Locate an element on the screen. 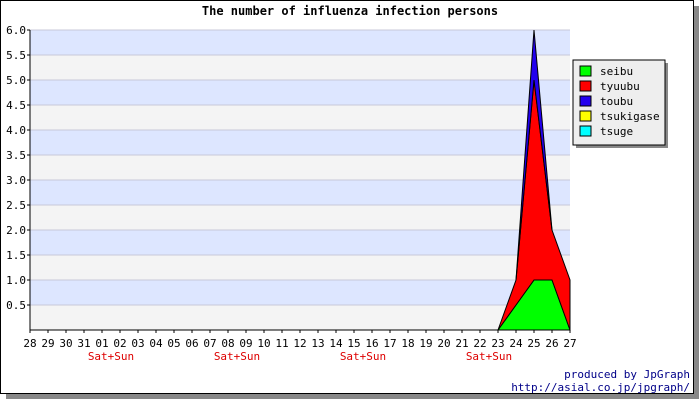 The image size is (700, 400). legend-label-tsuge: tsuge is located at coordinates (616, 131).